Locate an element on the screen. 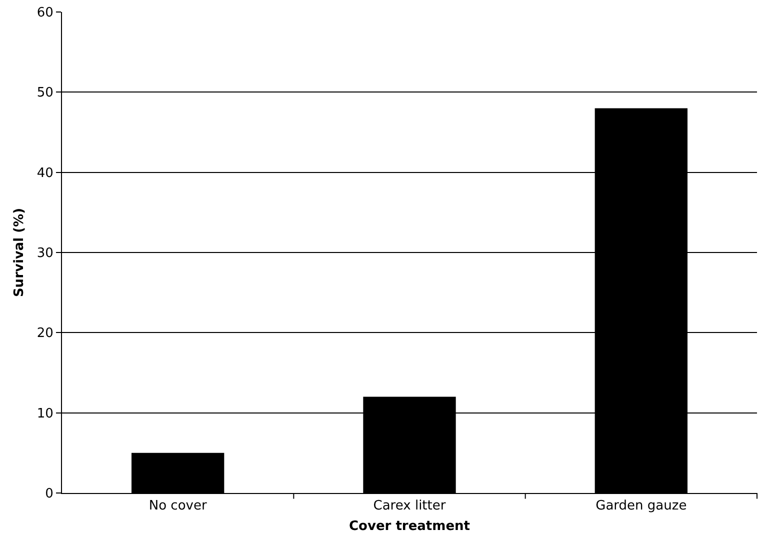 The width and height of the screenshot is (767, 555). x-tick-label: Carex litter is located at coordinates (409, 506).